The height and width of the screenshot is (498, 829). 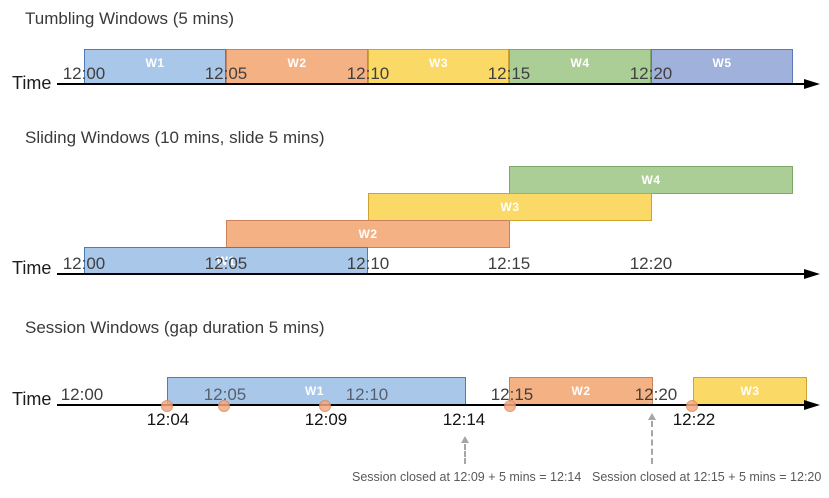 I want to click on event-time-label-1222: 12:22, so click(x=694, y=419).